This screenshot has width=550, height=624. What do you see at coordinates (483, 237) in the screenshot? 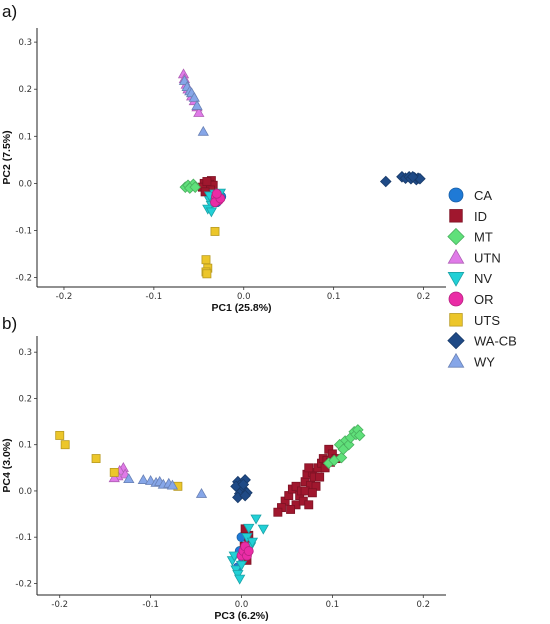
I see `legend-label-mt: MT` at bounding box center [483, 237].